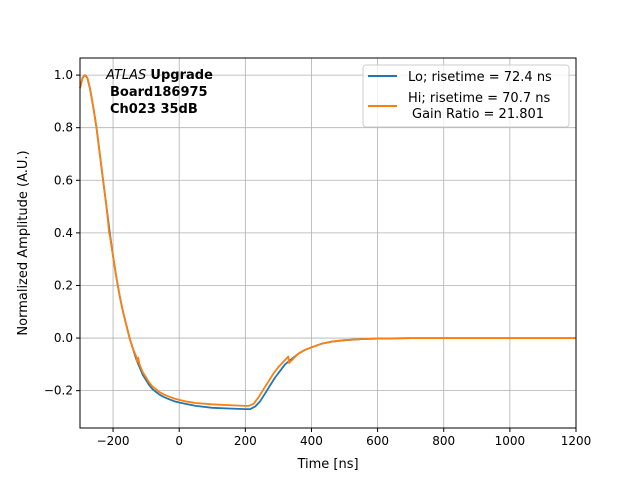  What do you see at coordinates (377, 441) in the screenshot?
I see `x-tick-label: 600` at bounding box center [377, 441].